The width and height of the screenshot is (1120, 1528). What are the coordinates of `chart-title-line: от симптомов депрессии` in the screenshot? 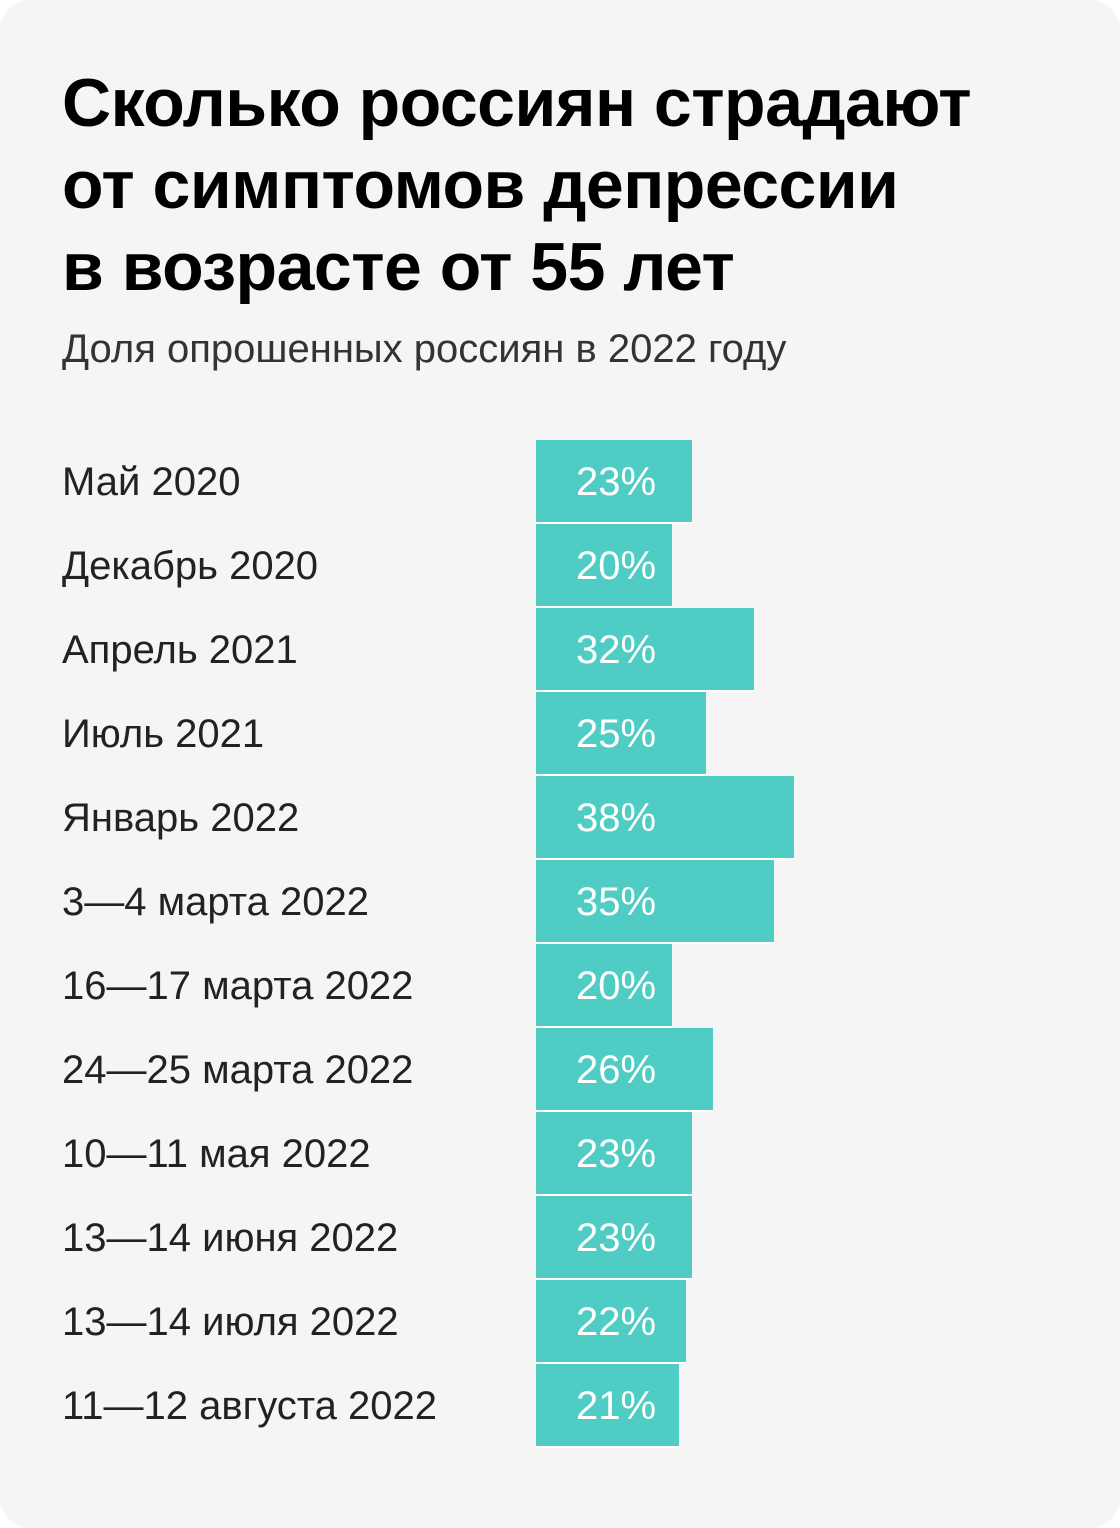 It's located at (480, 185).